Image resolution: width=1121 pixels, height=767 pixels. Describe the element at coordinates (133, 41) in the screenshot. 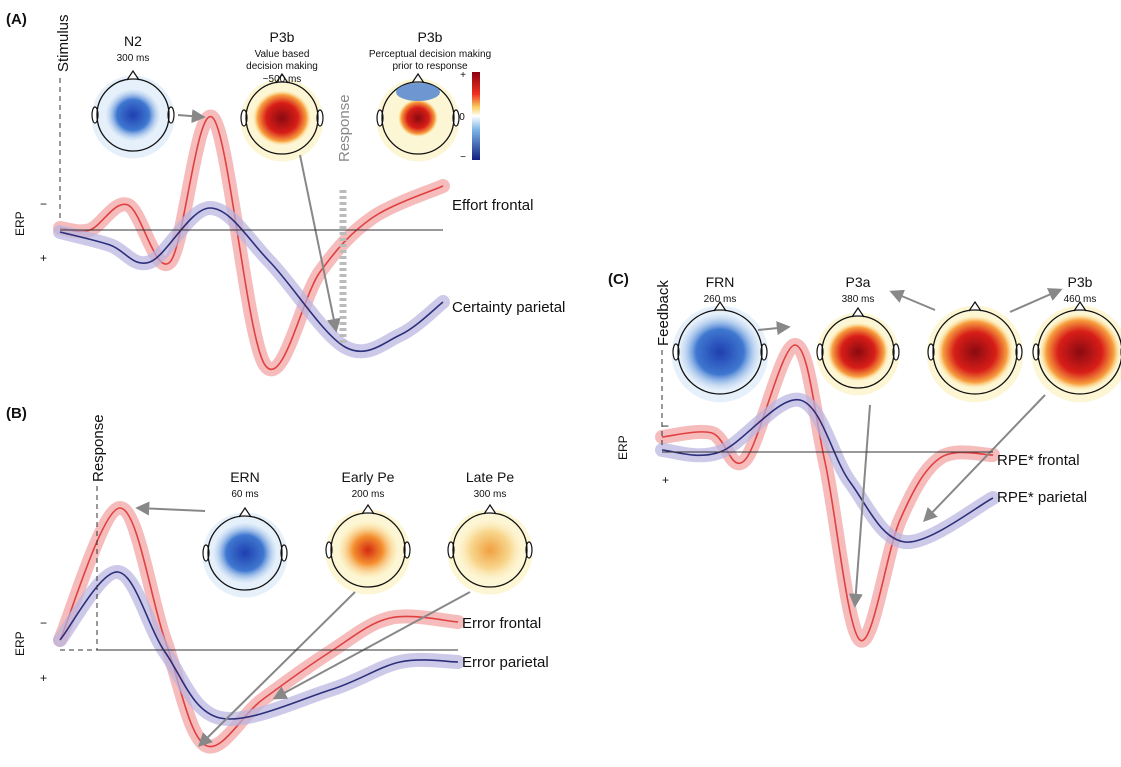

I see `topo-title: N2` at that location.